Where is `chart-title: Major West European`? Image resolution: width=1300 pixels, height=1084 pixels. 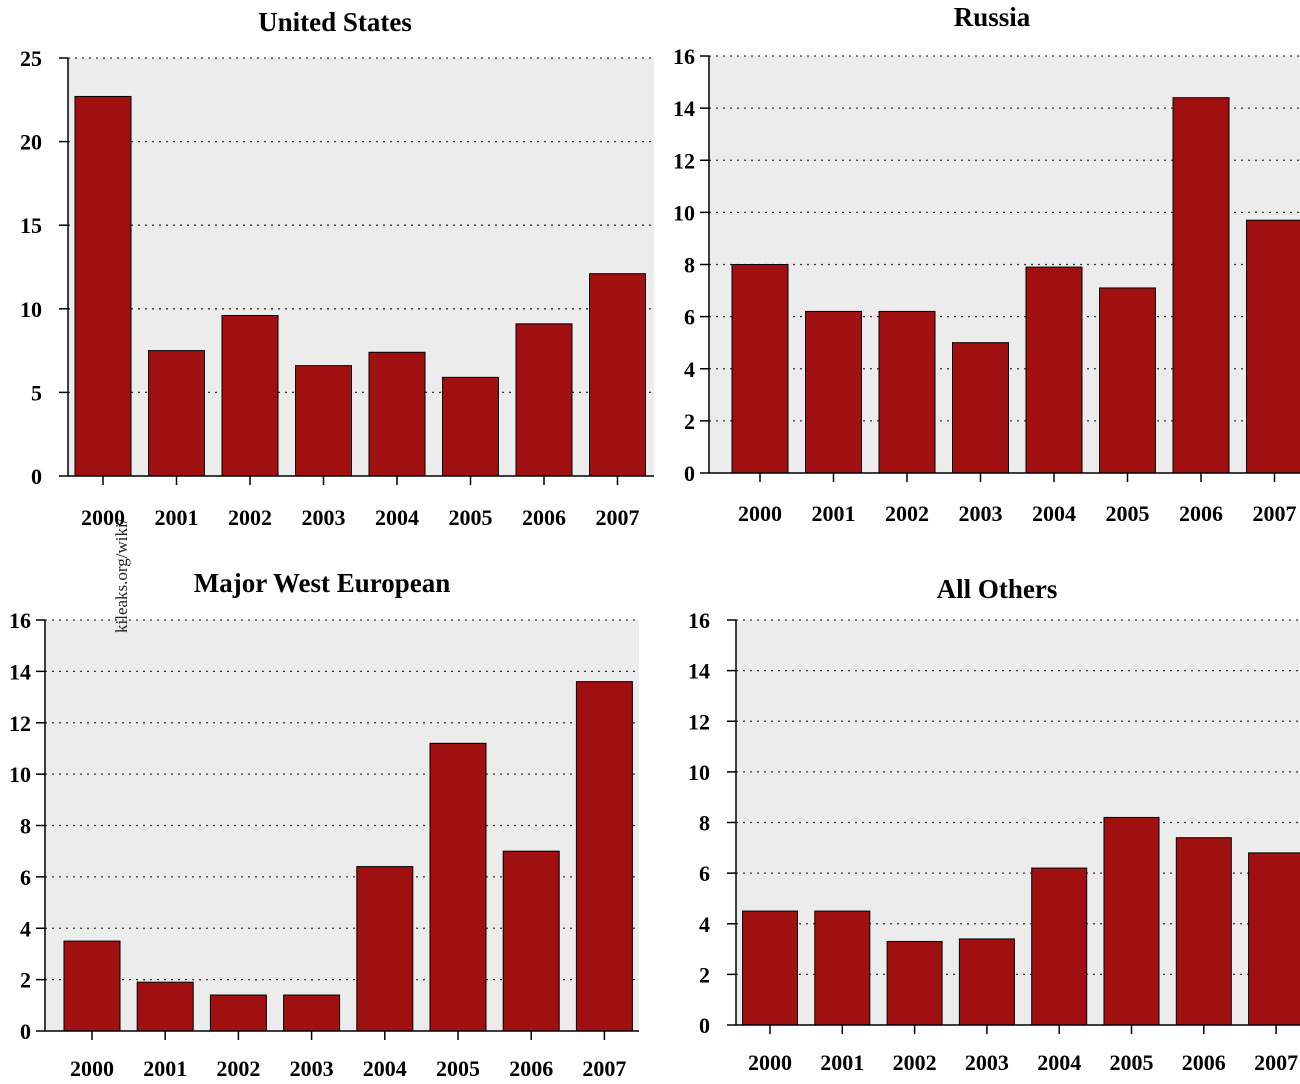 chart-title: Major West European is located at coordinates (322, 583).